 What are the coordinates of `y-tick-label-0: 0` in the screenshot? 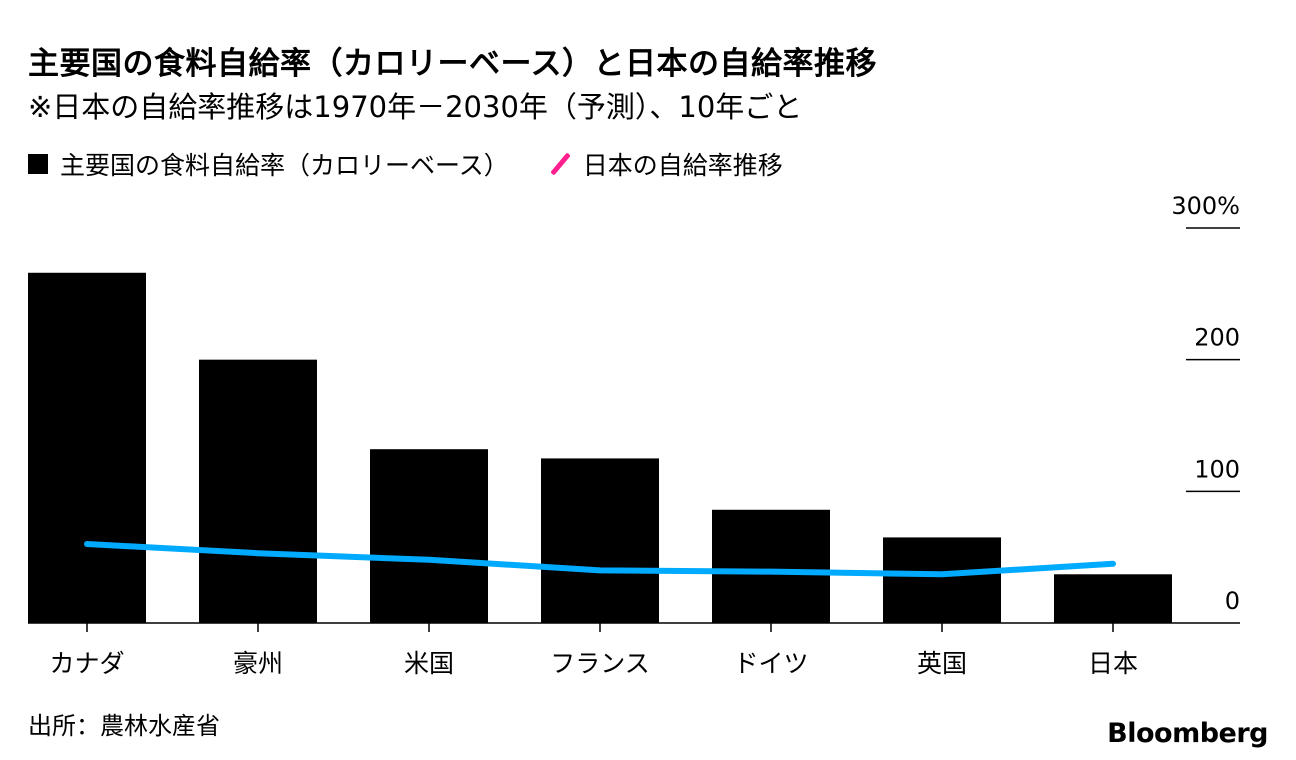 It's located at (1232, 601).